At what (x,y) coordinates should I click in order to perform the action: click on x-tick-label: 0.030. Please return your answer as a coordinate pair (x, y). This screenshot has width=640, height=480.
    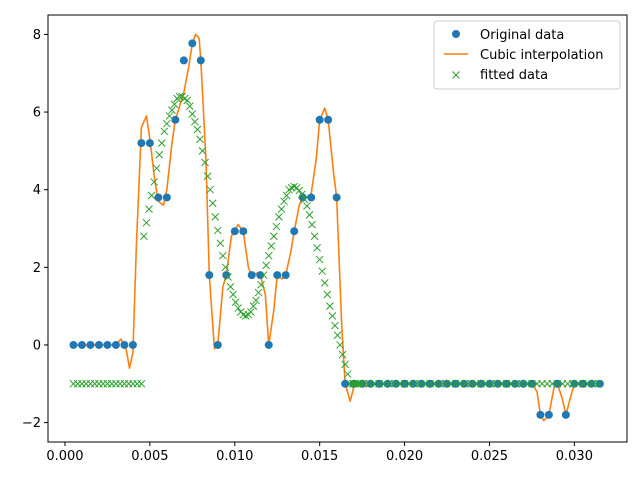
    Looking at the image, I should click on (574, 456).